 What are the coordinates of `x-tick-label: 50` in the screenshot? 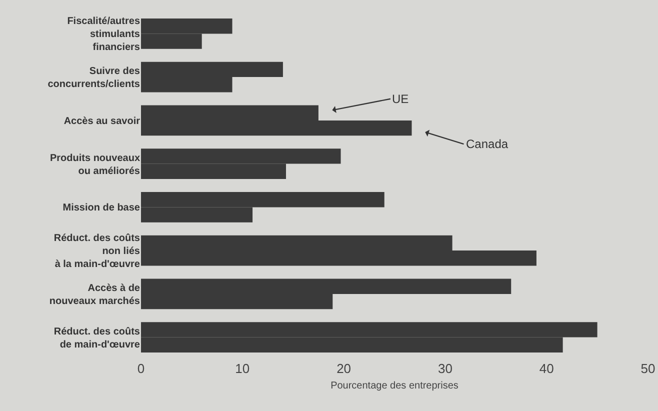 It's located at (648, 368).